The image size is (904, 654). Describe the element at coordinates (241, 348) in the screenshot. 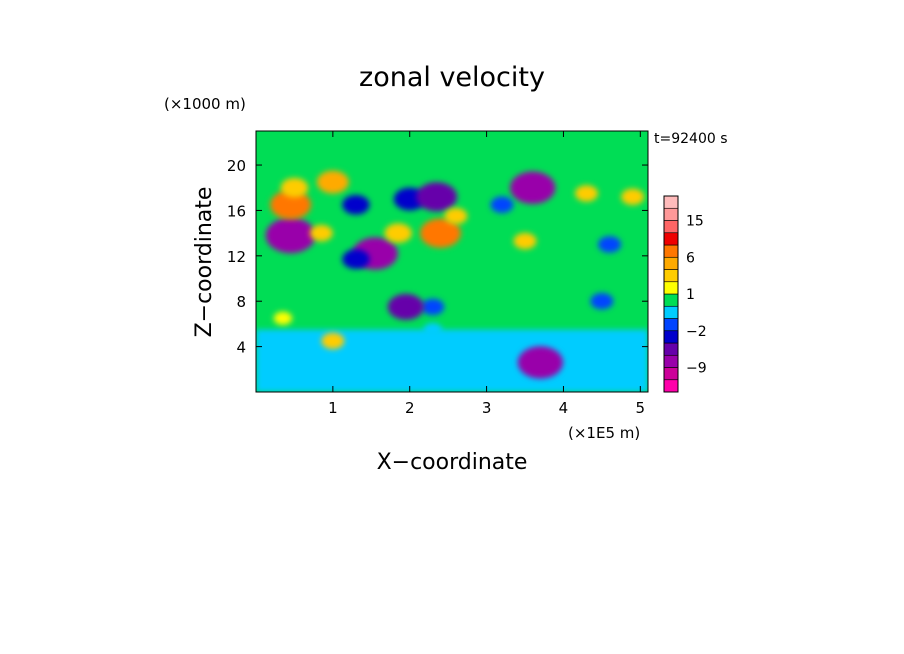

I see `y-tick-label-0: 4` at that location.